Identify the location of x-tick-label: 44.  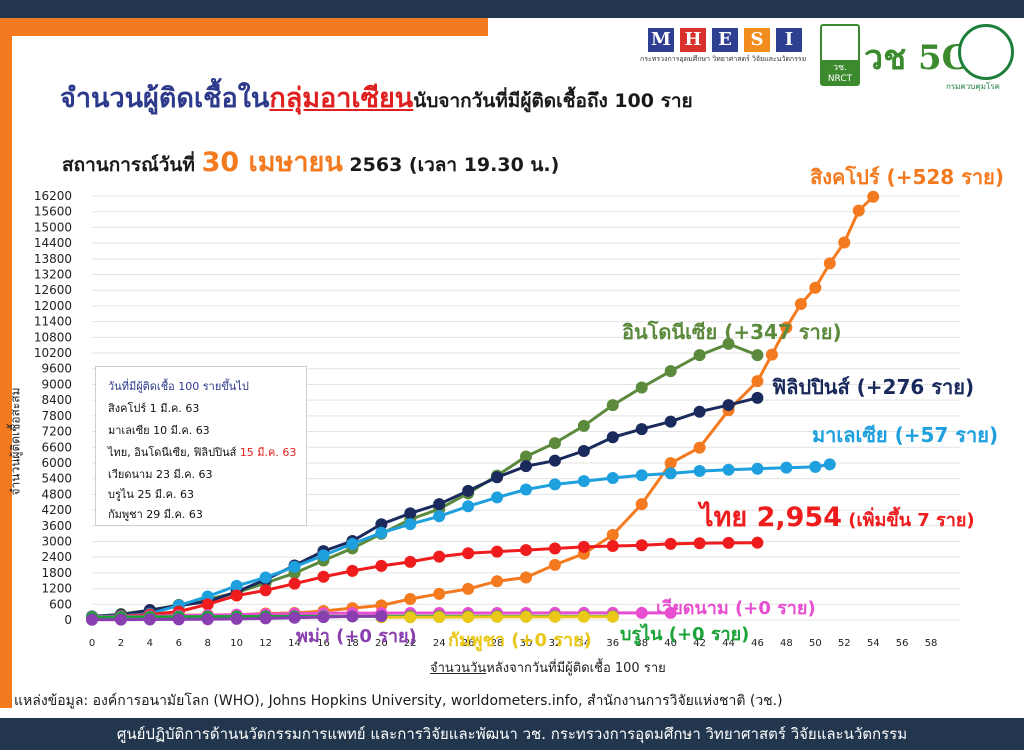
(728, 643).